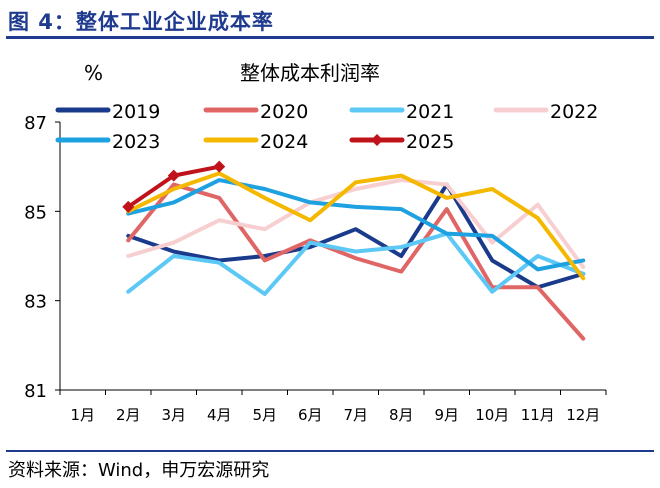 The width and height of the screenshot is (660, 488). What do you see at coordinates (330, 37) in the screenshot?
I see `title-rule` at bounding box center [330, 37].